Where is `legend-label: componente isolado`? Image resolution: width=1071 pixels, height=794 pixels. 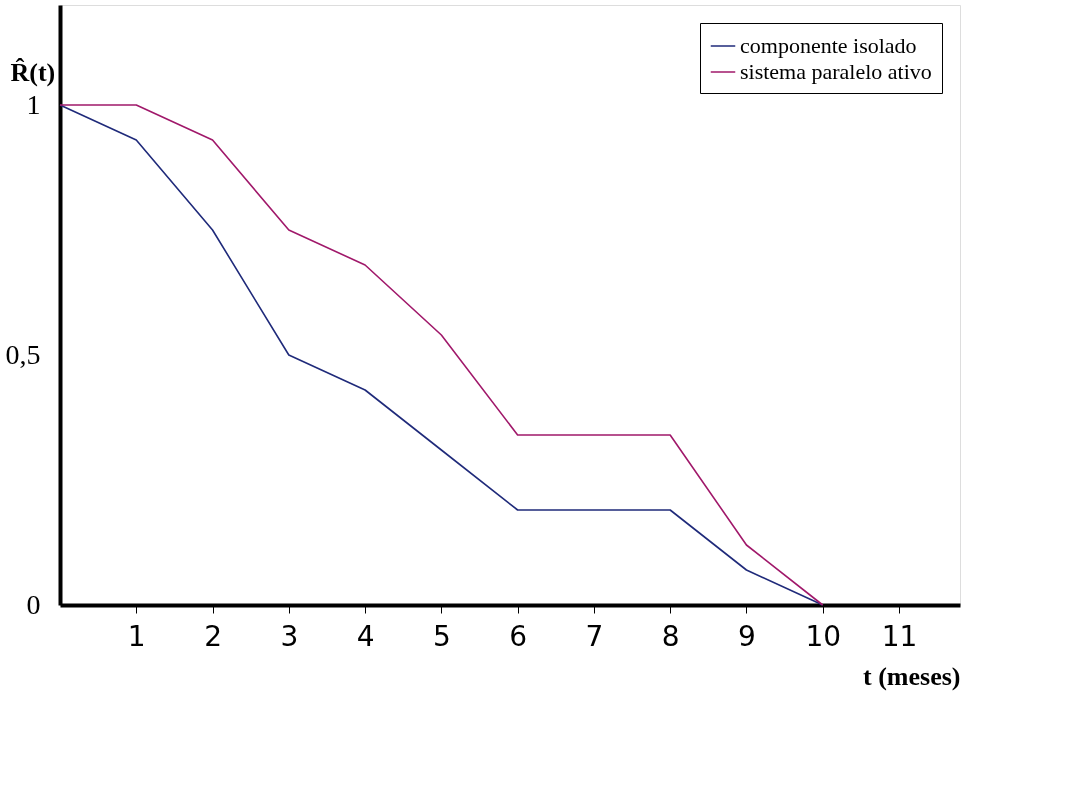 legend-label: componente isolado is located at coordinates (828, 45).